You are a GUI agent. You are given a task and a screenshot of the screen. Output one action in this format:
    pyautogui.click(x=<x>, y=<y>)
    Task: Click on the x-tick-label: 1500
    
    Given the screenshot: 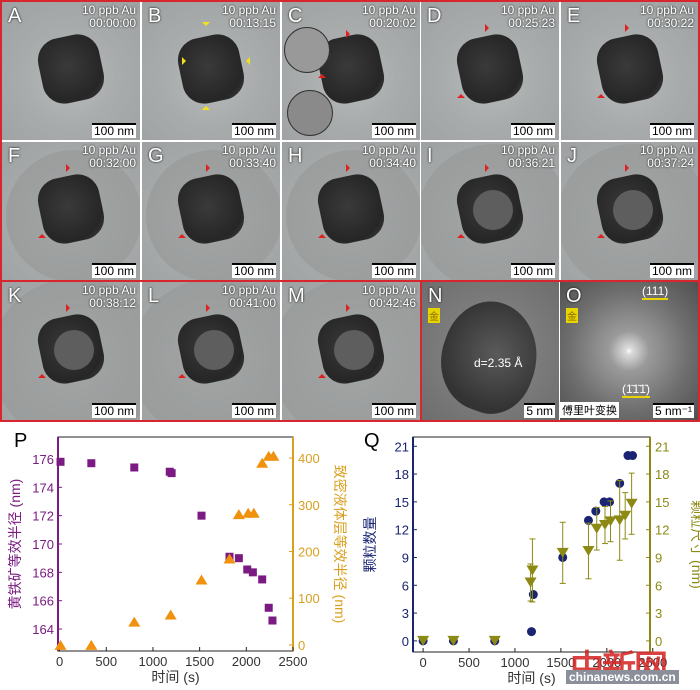 What is the action you would take?
    pyautogui.click(x=560, y=662)
    